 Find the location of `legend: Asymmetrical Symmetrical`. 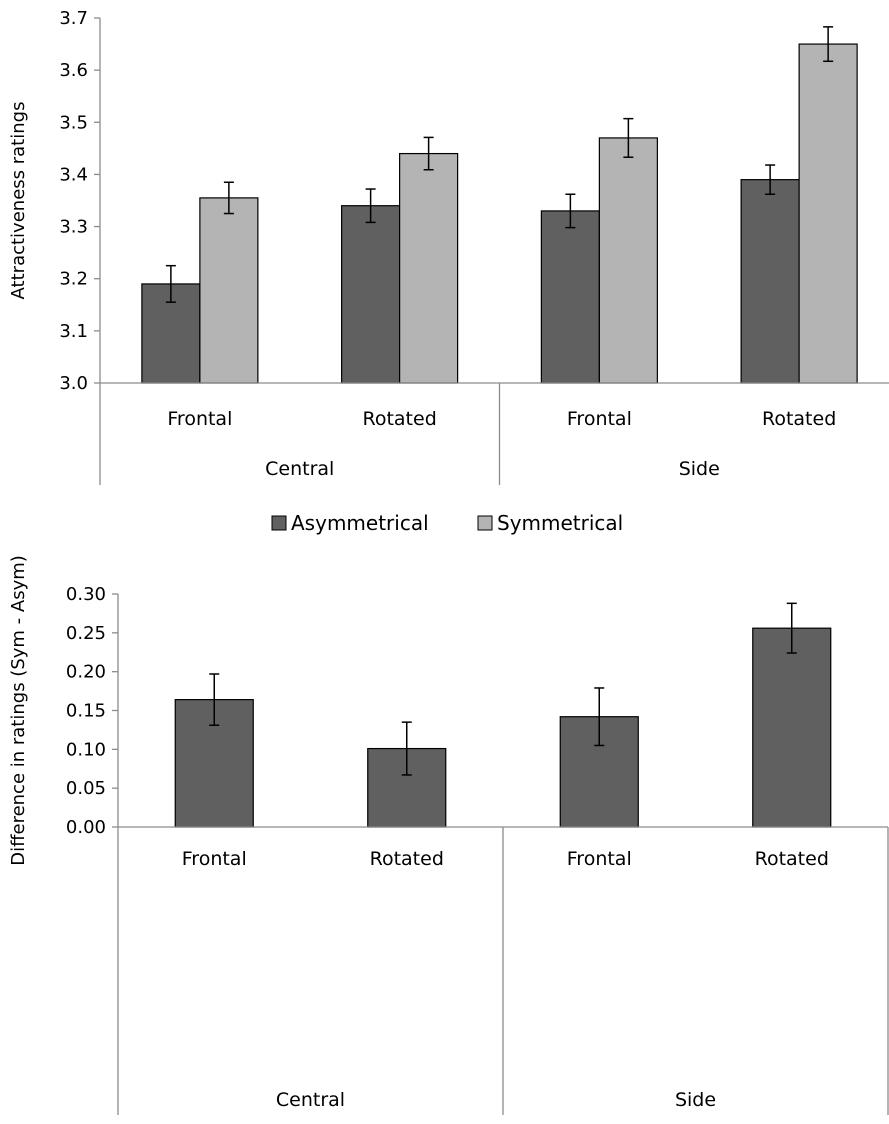

legend: Asymmetrical Symmetrical is located at coordinates (447, 523).